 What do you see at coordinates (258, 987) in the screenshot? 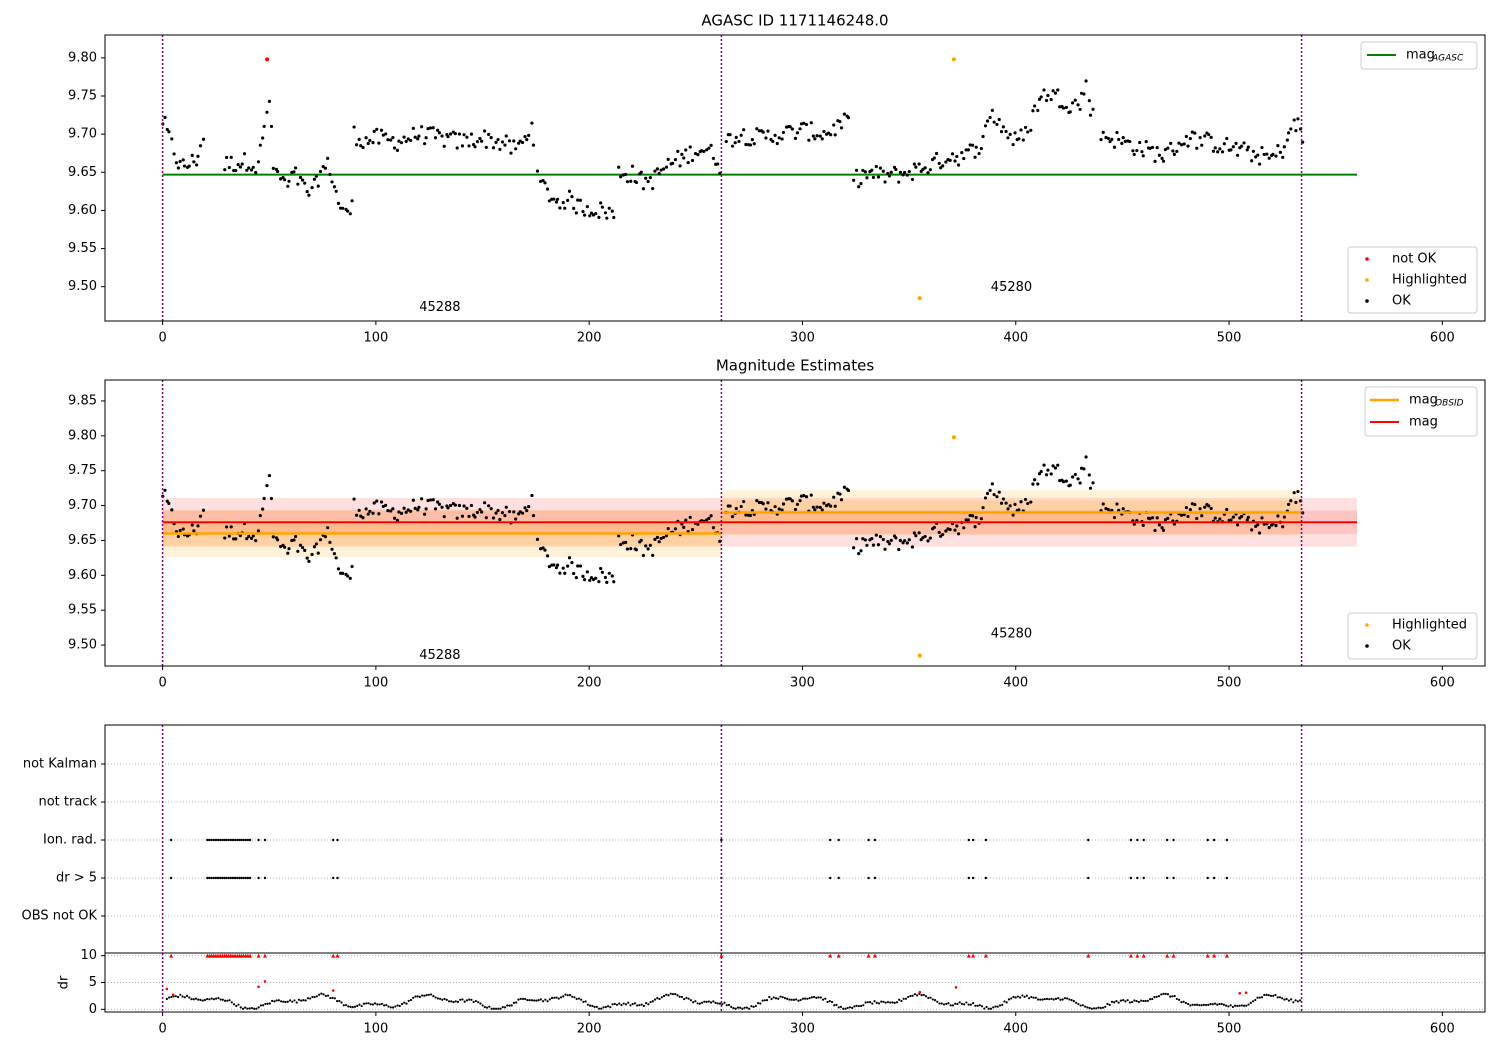
I see `dr-red-point` at bounding box center [258, 987].